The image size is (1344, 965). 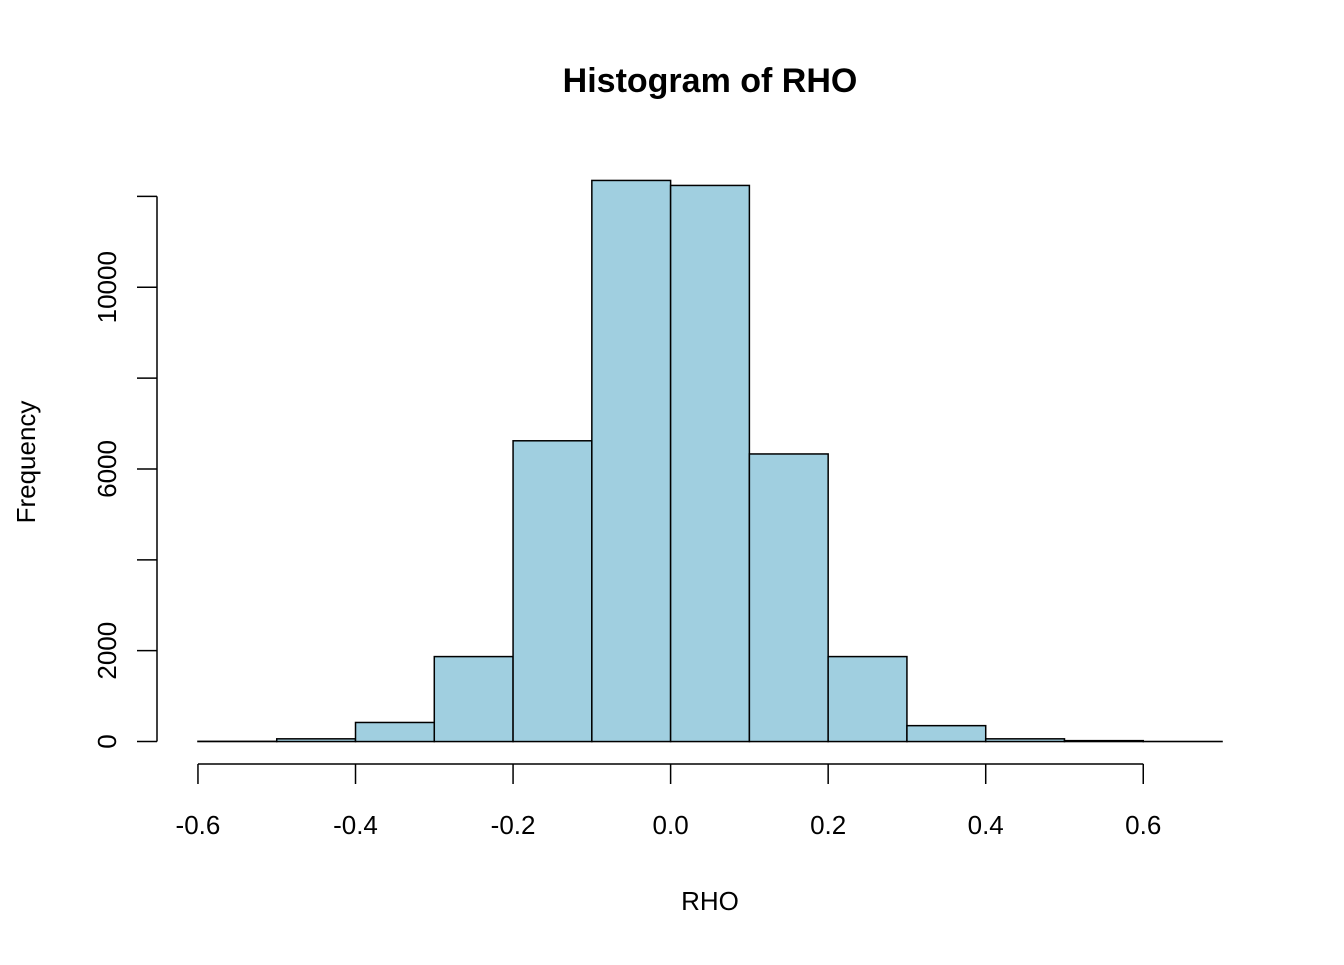 What do you see at coordinates (355, 825) in the screenshot?
I see `x-tick-label: -0.4` at bounding box center [355, 825].